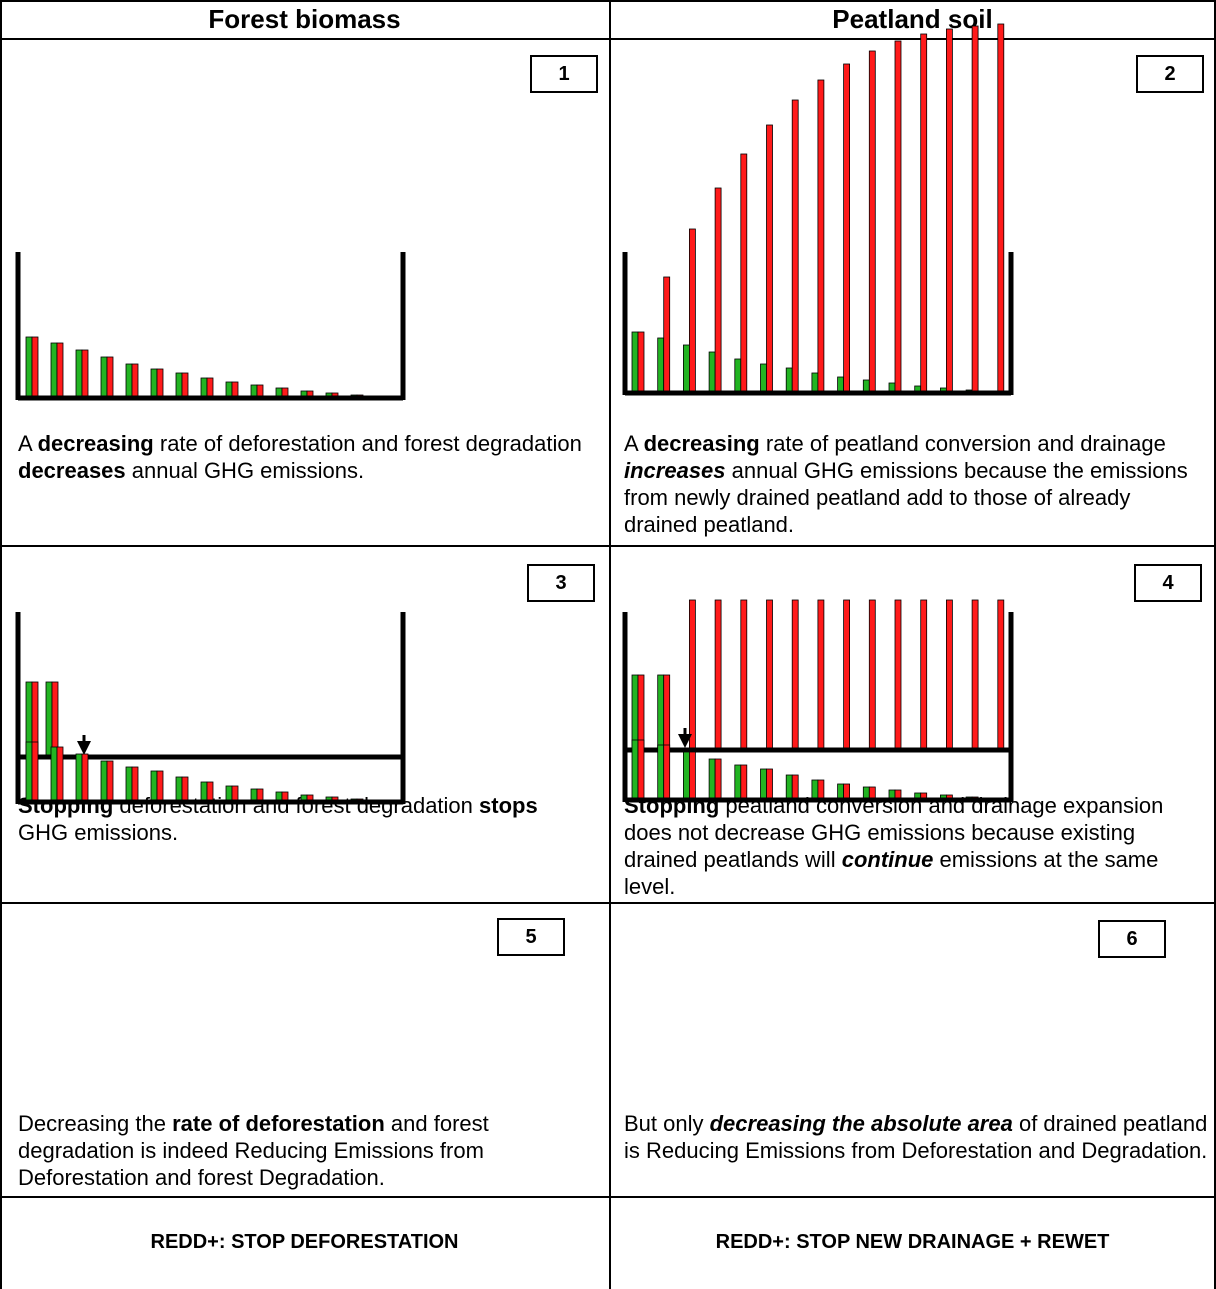 Image resolution: width=1216 pixels, height=1289 pixels. Describe the element at coordinates (561, 583) in the screenshot. I see `panel-number-3: 3` at that location.